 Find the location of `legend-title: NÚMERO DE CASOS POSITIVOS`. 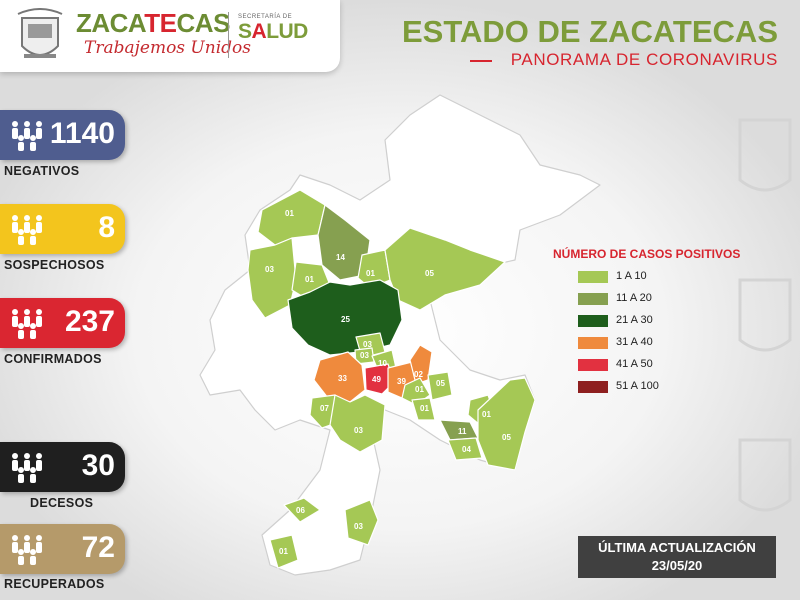

legend-title: NÚMERO DE CASOS POSITIVOS is located at coordinates (647, 254).